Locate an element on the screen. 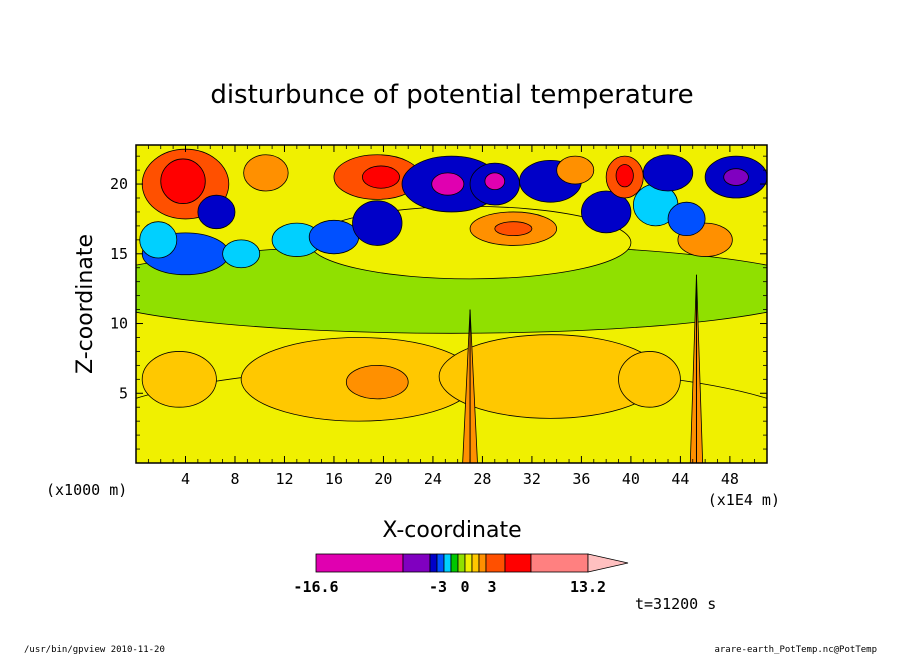 Image resolution: width=904 pixels, height=654 pixels. y-axis-label: Z-coordinate is located at coordinates (85, 304).